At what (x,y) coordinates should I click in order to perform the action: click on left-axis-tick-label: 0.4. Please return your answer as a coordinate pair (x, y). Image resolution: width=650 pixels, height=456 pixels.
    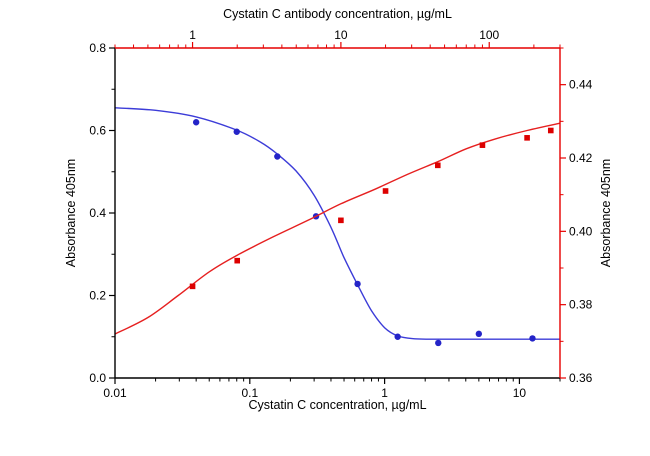
    Looking at the image, I should click on (97, 213).